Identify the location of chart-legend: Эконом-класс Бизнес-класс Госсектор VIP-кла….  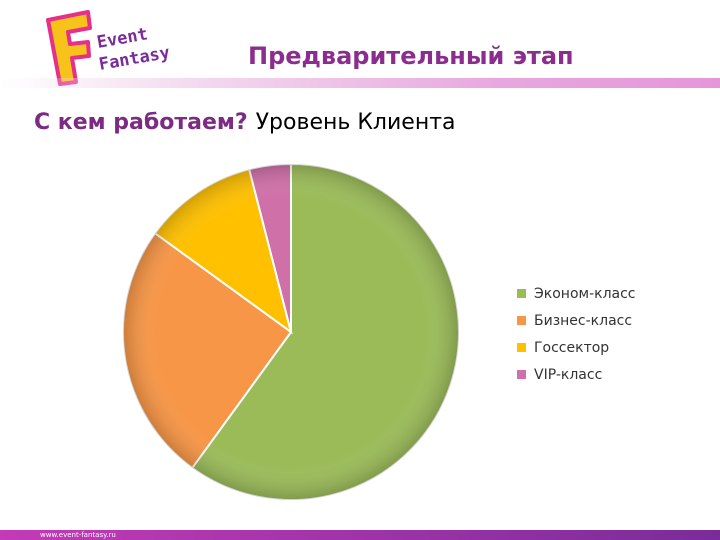
(576, 334).